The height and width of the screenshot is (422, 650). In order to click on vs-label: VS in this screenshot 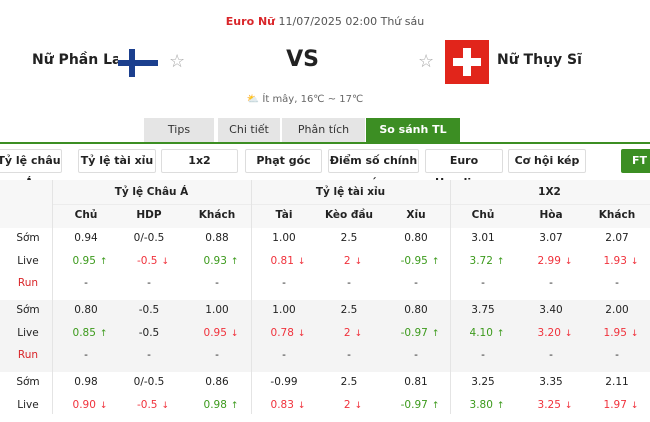, I will do `click(302, 59)`.